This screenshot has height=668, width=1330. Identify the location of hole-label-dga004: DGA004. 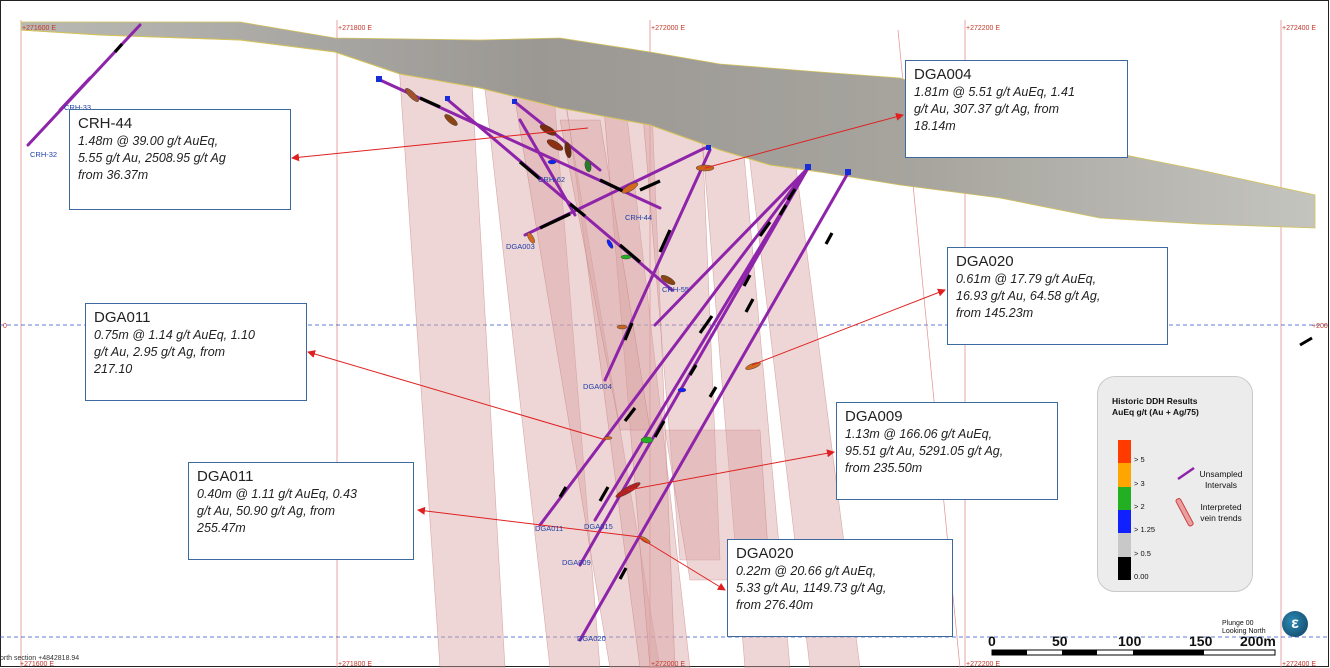
(597, 386).